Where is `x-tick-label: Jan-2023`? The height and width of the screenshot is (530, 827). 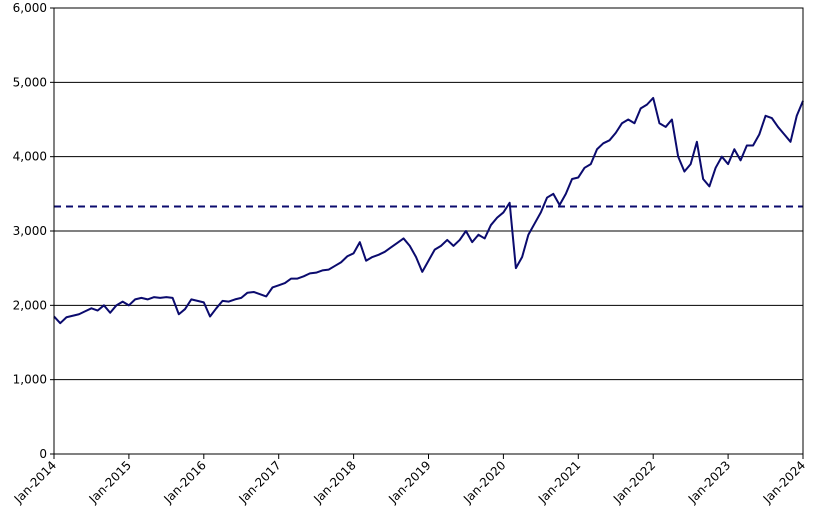
x-tick-label: Jan-2023 is located at coordinates (709, 482).